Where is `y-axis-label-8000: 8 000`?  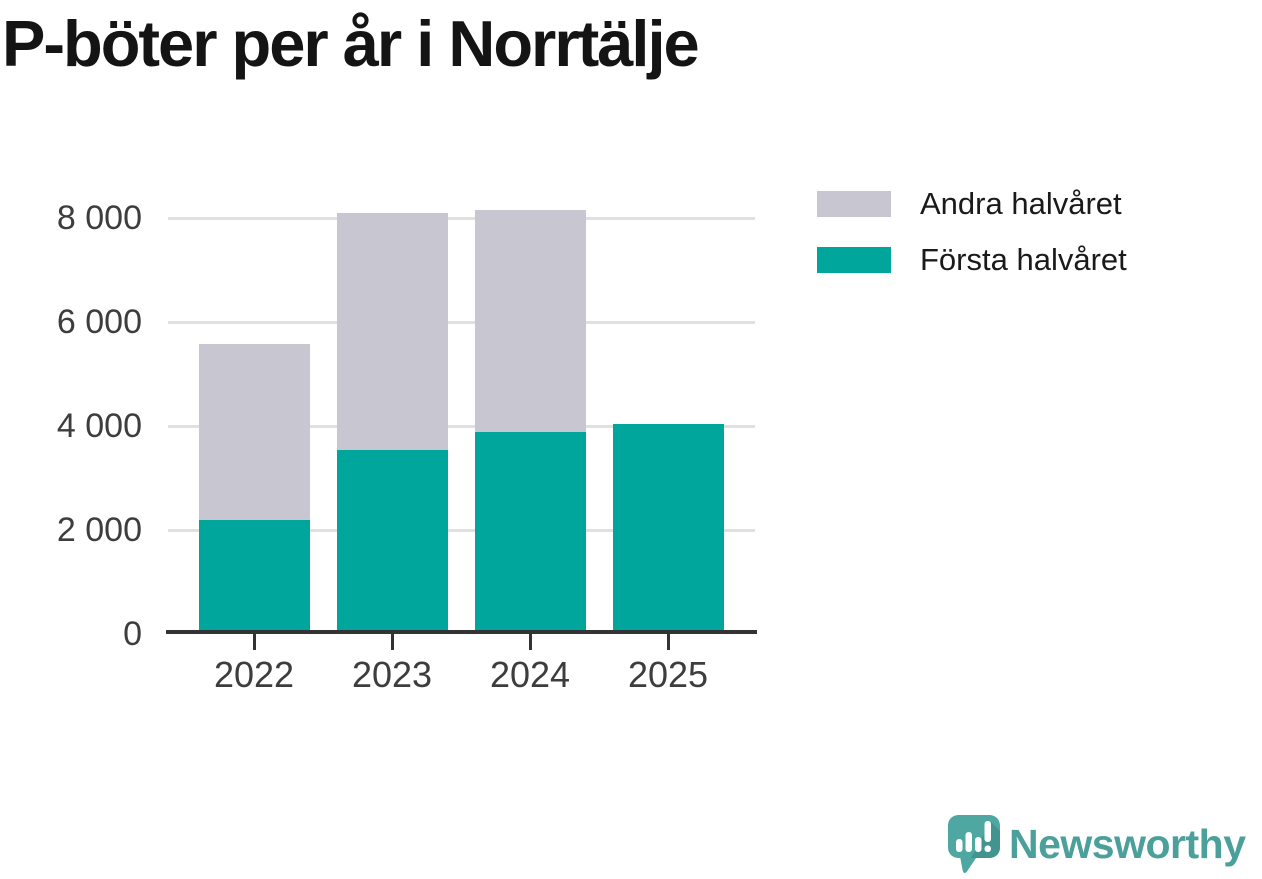 y-axis-label-8000: 8 000 is located at coordinates (99, 218).